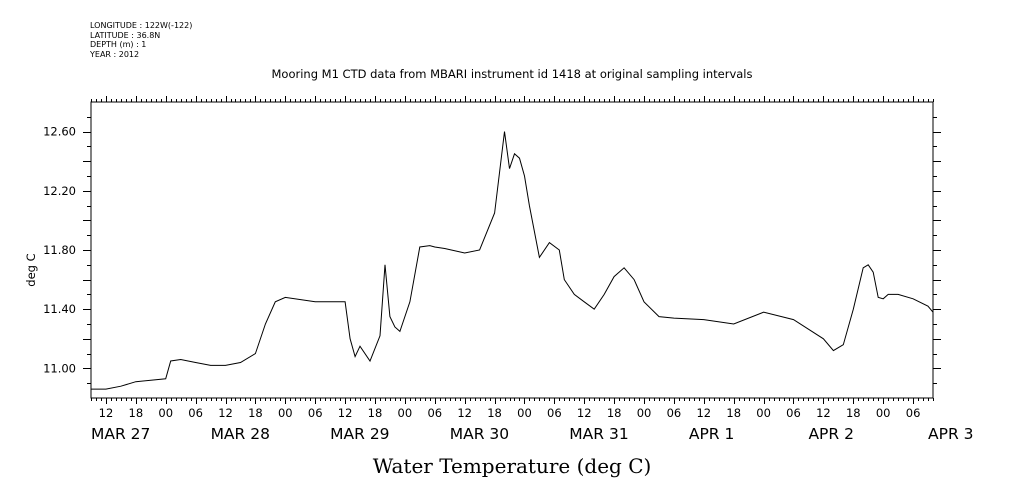 The height and width of the screenshot is (504, 1009). What do you see at coordinates (120, 434) in the screenshot?
I see `x-date-label: MAR 27` at bounding box center [120, 434].